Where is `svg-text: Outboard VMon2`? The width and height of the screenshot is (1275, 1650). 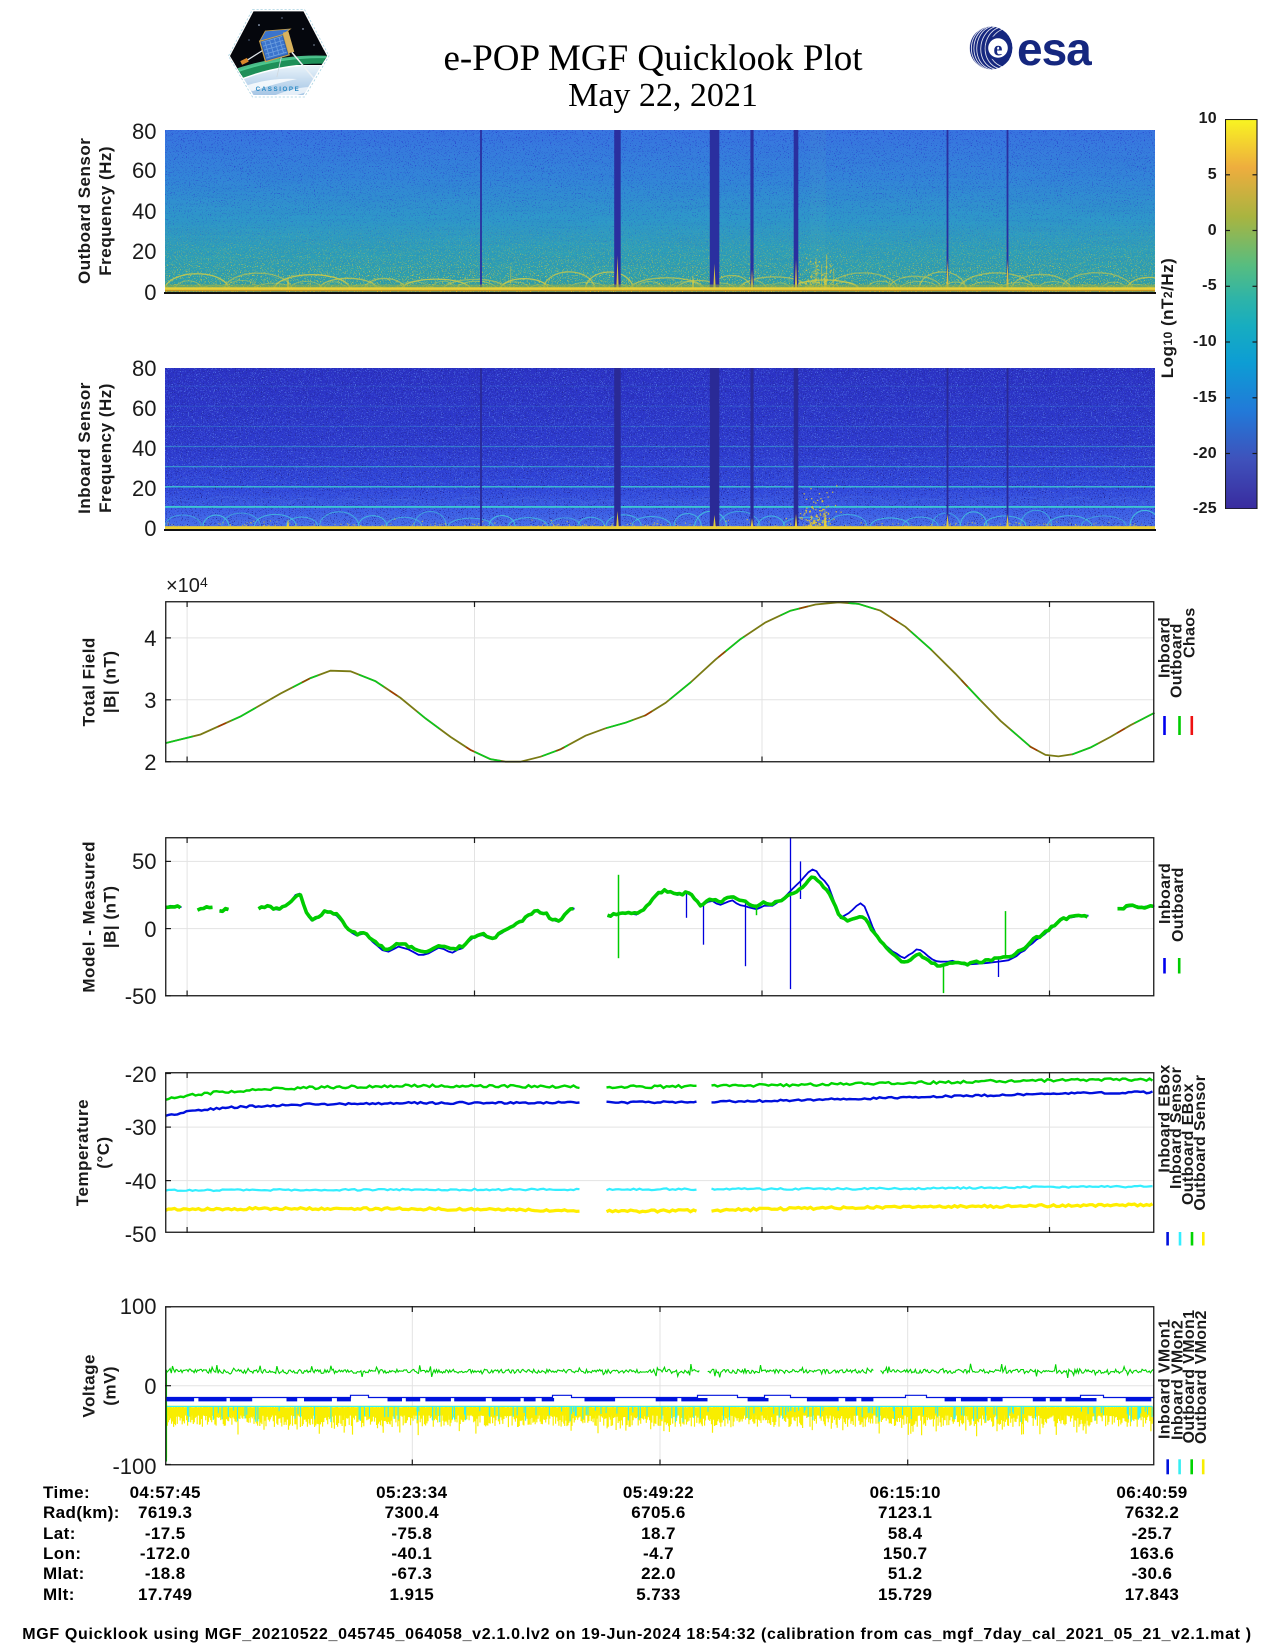 svg-text: Outboard VMon2 is located at coordinates (1201, 1377).